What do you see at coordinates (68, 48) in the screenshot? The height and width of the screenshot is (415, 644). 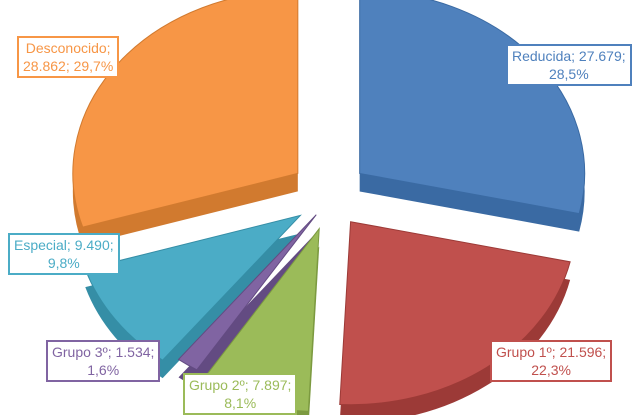 I see `slice-label-desconocido-line1: Desconocido;` at bounding box center [68, 48].